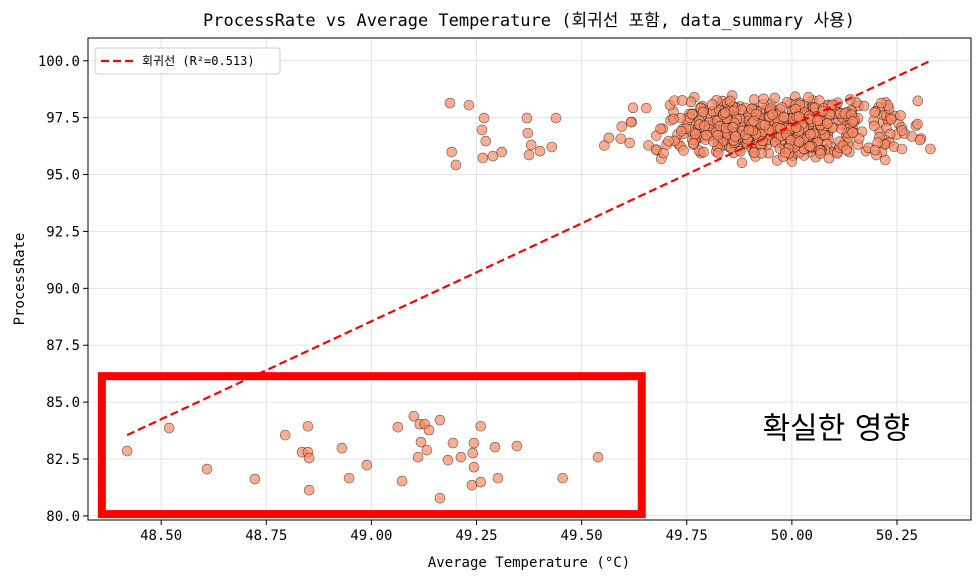 This screenshot has height=584, width=980. Describe the element at coordinates (897, 536) in the screenshot. I see `x-tick-label: 50.25` at that location.